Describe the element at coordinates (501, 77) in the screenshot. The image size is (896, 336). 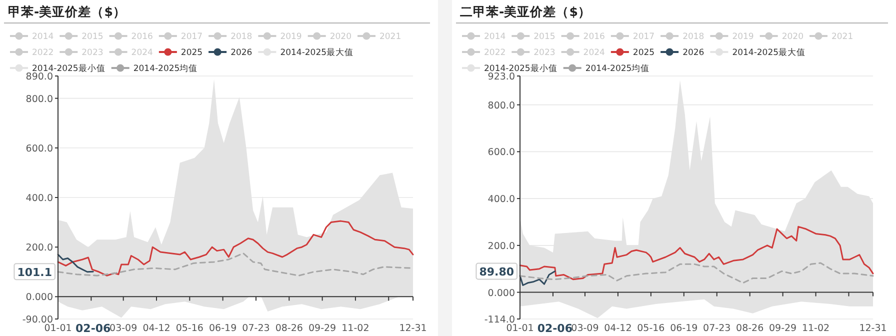
I see `y-tick-label: 923.0` at that location.